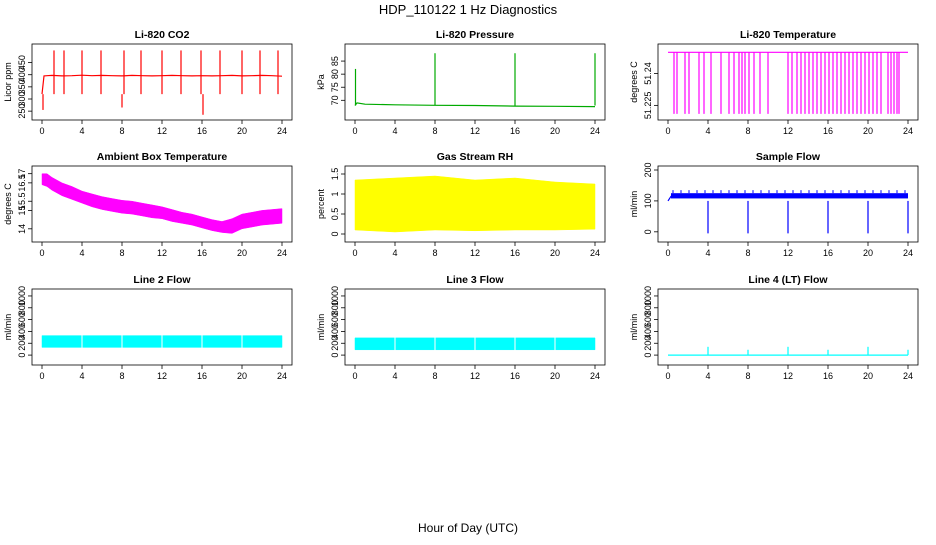 Image resolution: width=936 pixels, height=545 pixels. What do you see at coordinates (634, 82) in the screenshot?
I see `y-axis-label: degrees C` at bounding box center [634, 82].